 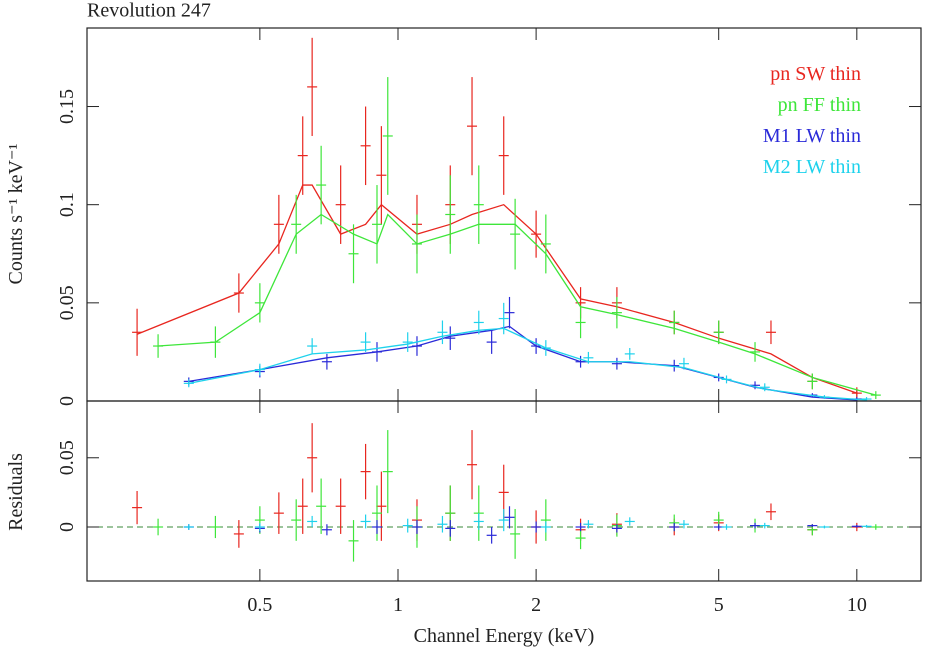 I want to click on x-axis-label: Channel Energy (keV), so click(x=504, y=636).